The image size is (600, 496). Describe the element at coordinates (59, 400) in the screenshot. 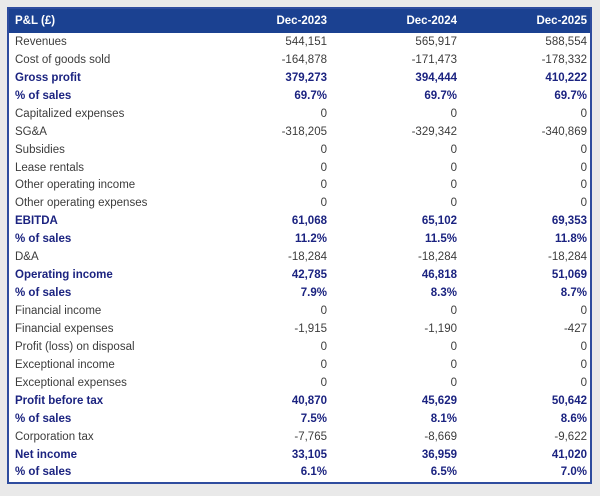

I see `row-label: Profit before tax` at that location.